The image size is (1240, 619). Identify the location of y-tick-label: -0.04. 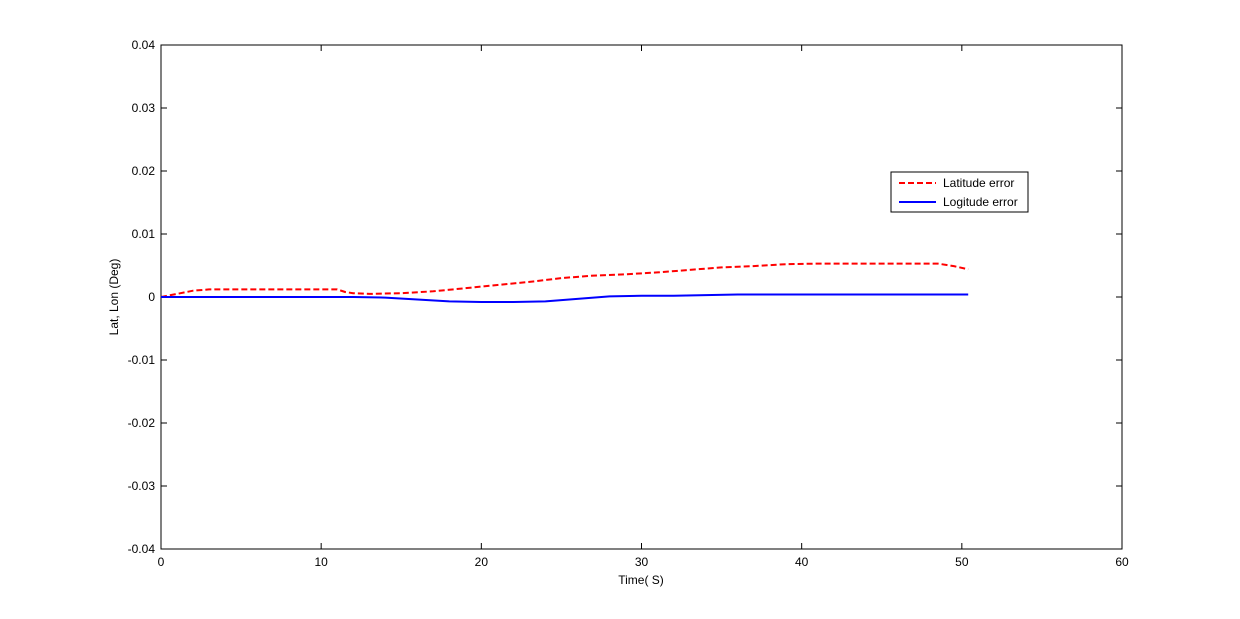
(142, 549).